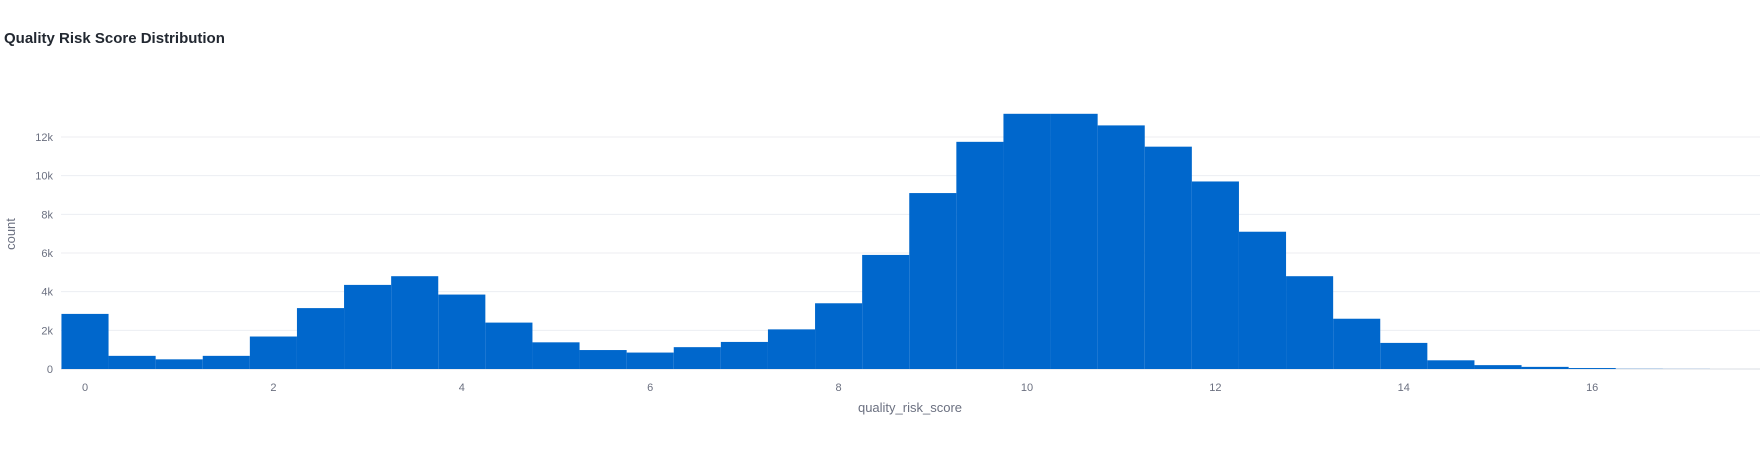  I want to click on chart-title: Quality Risk Score Distribution, so click(114, 38).